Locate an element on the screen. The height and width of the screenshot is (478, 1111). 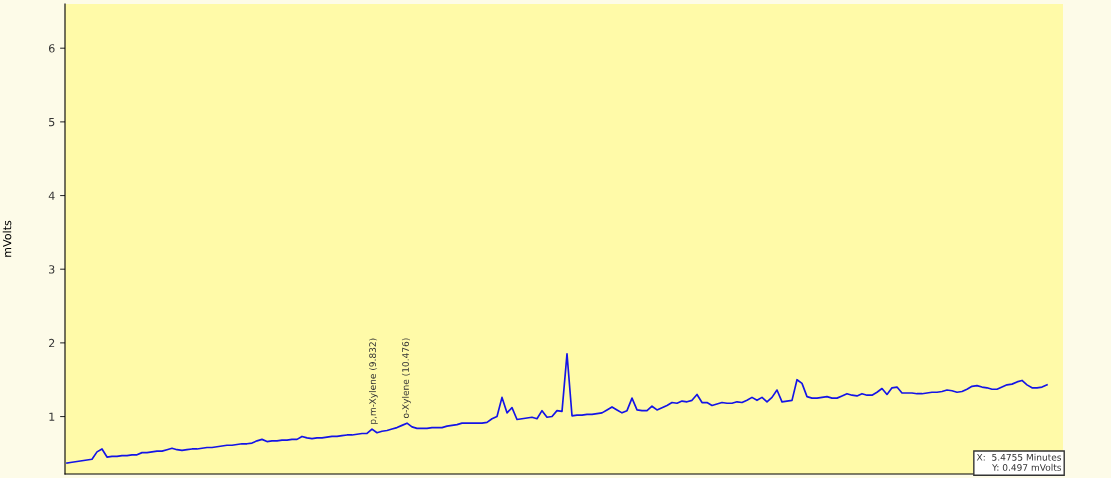
y-tick-label: 6 is located at coordinates (51, 48).